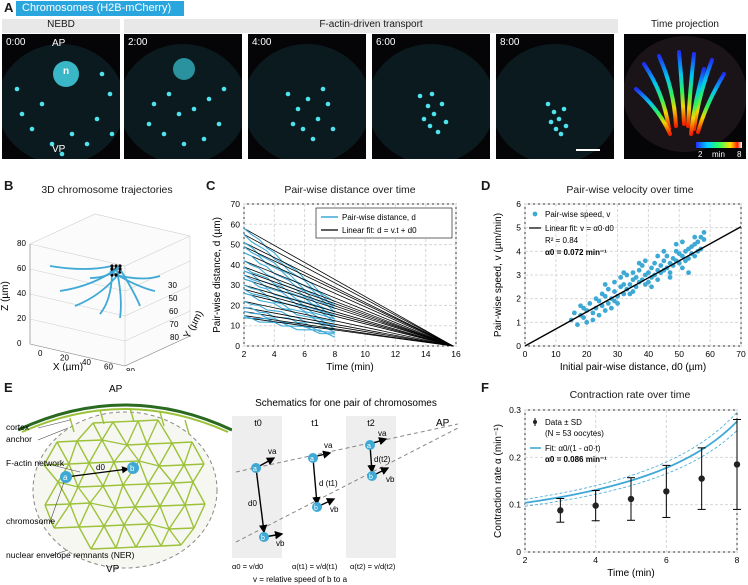 The height and width of the screenshot is (585, 748). What do you see at coordinates (498, 481) in the screenshot?
I see `y-axis-label: Contraction rate α (min⁻¹)` at bounding box center [498, 481].